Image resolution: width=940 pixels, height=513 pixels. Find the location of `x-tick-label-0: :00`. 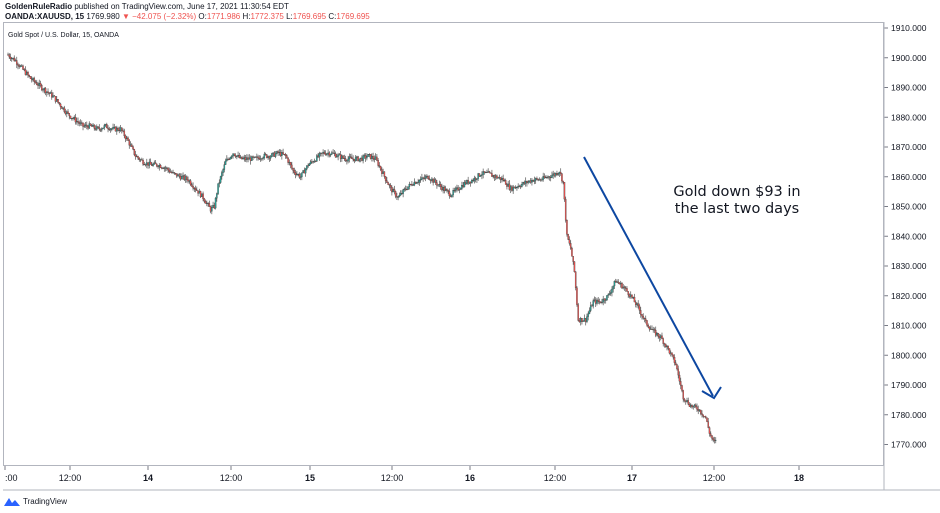

x-tick-label-0: :00 is located at coordinates (11, 478).